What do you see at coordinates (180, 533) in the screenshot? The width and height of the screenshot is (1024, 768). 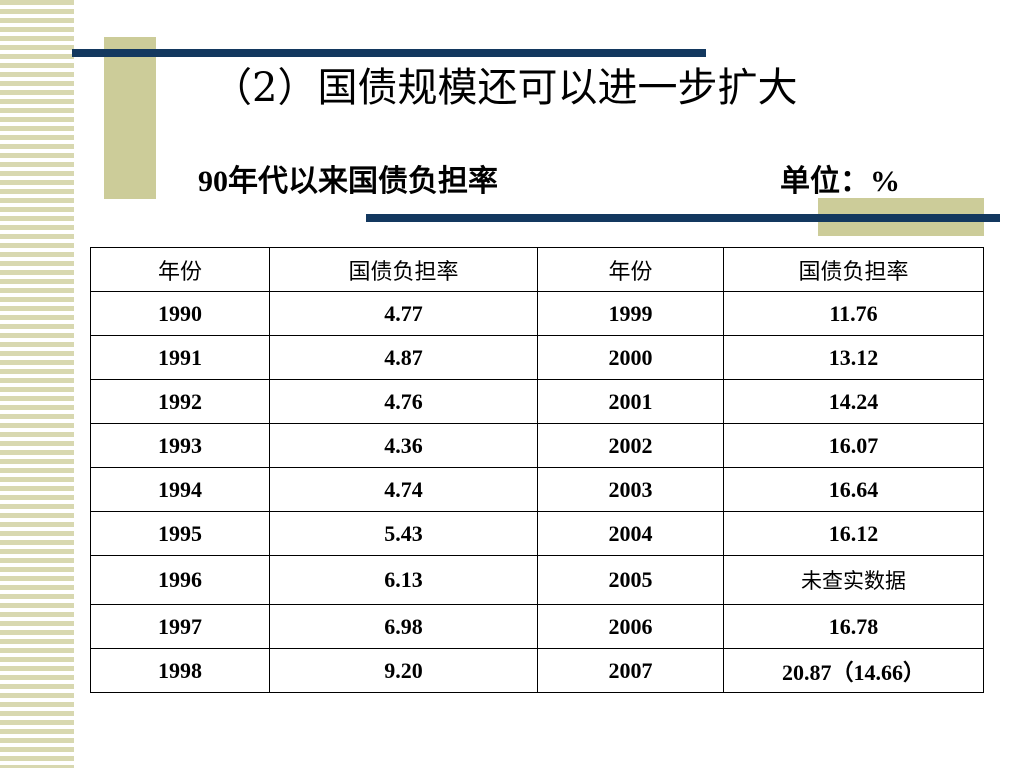 I see `cell-year: 1995` at bounding box center [180, 533].